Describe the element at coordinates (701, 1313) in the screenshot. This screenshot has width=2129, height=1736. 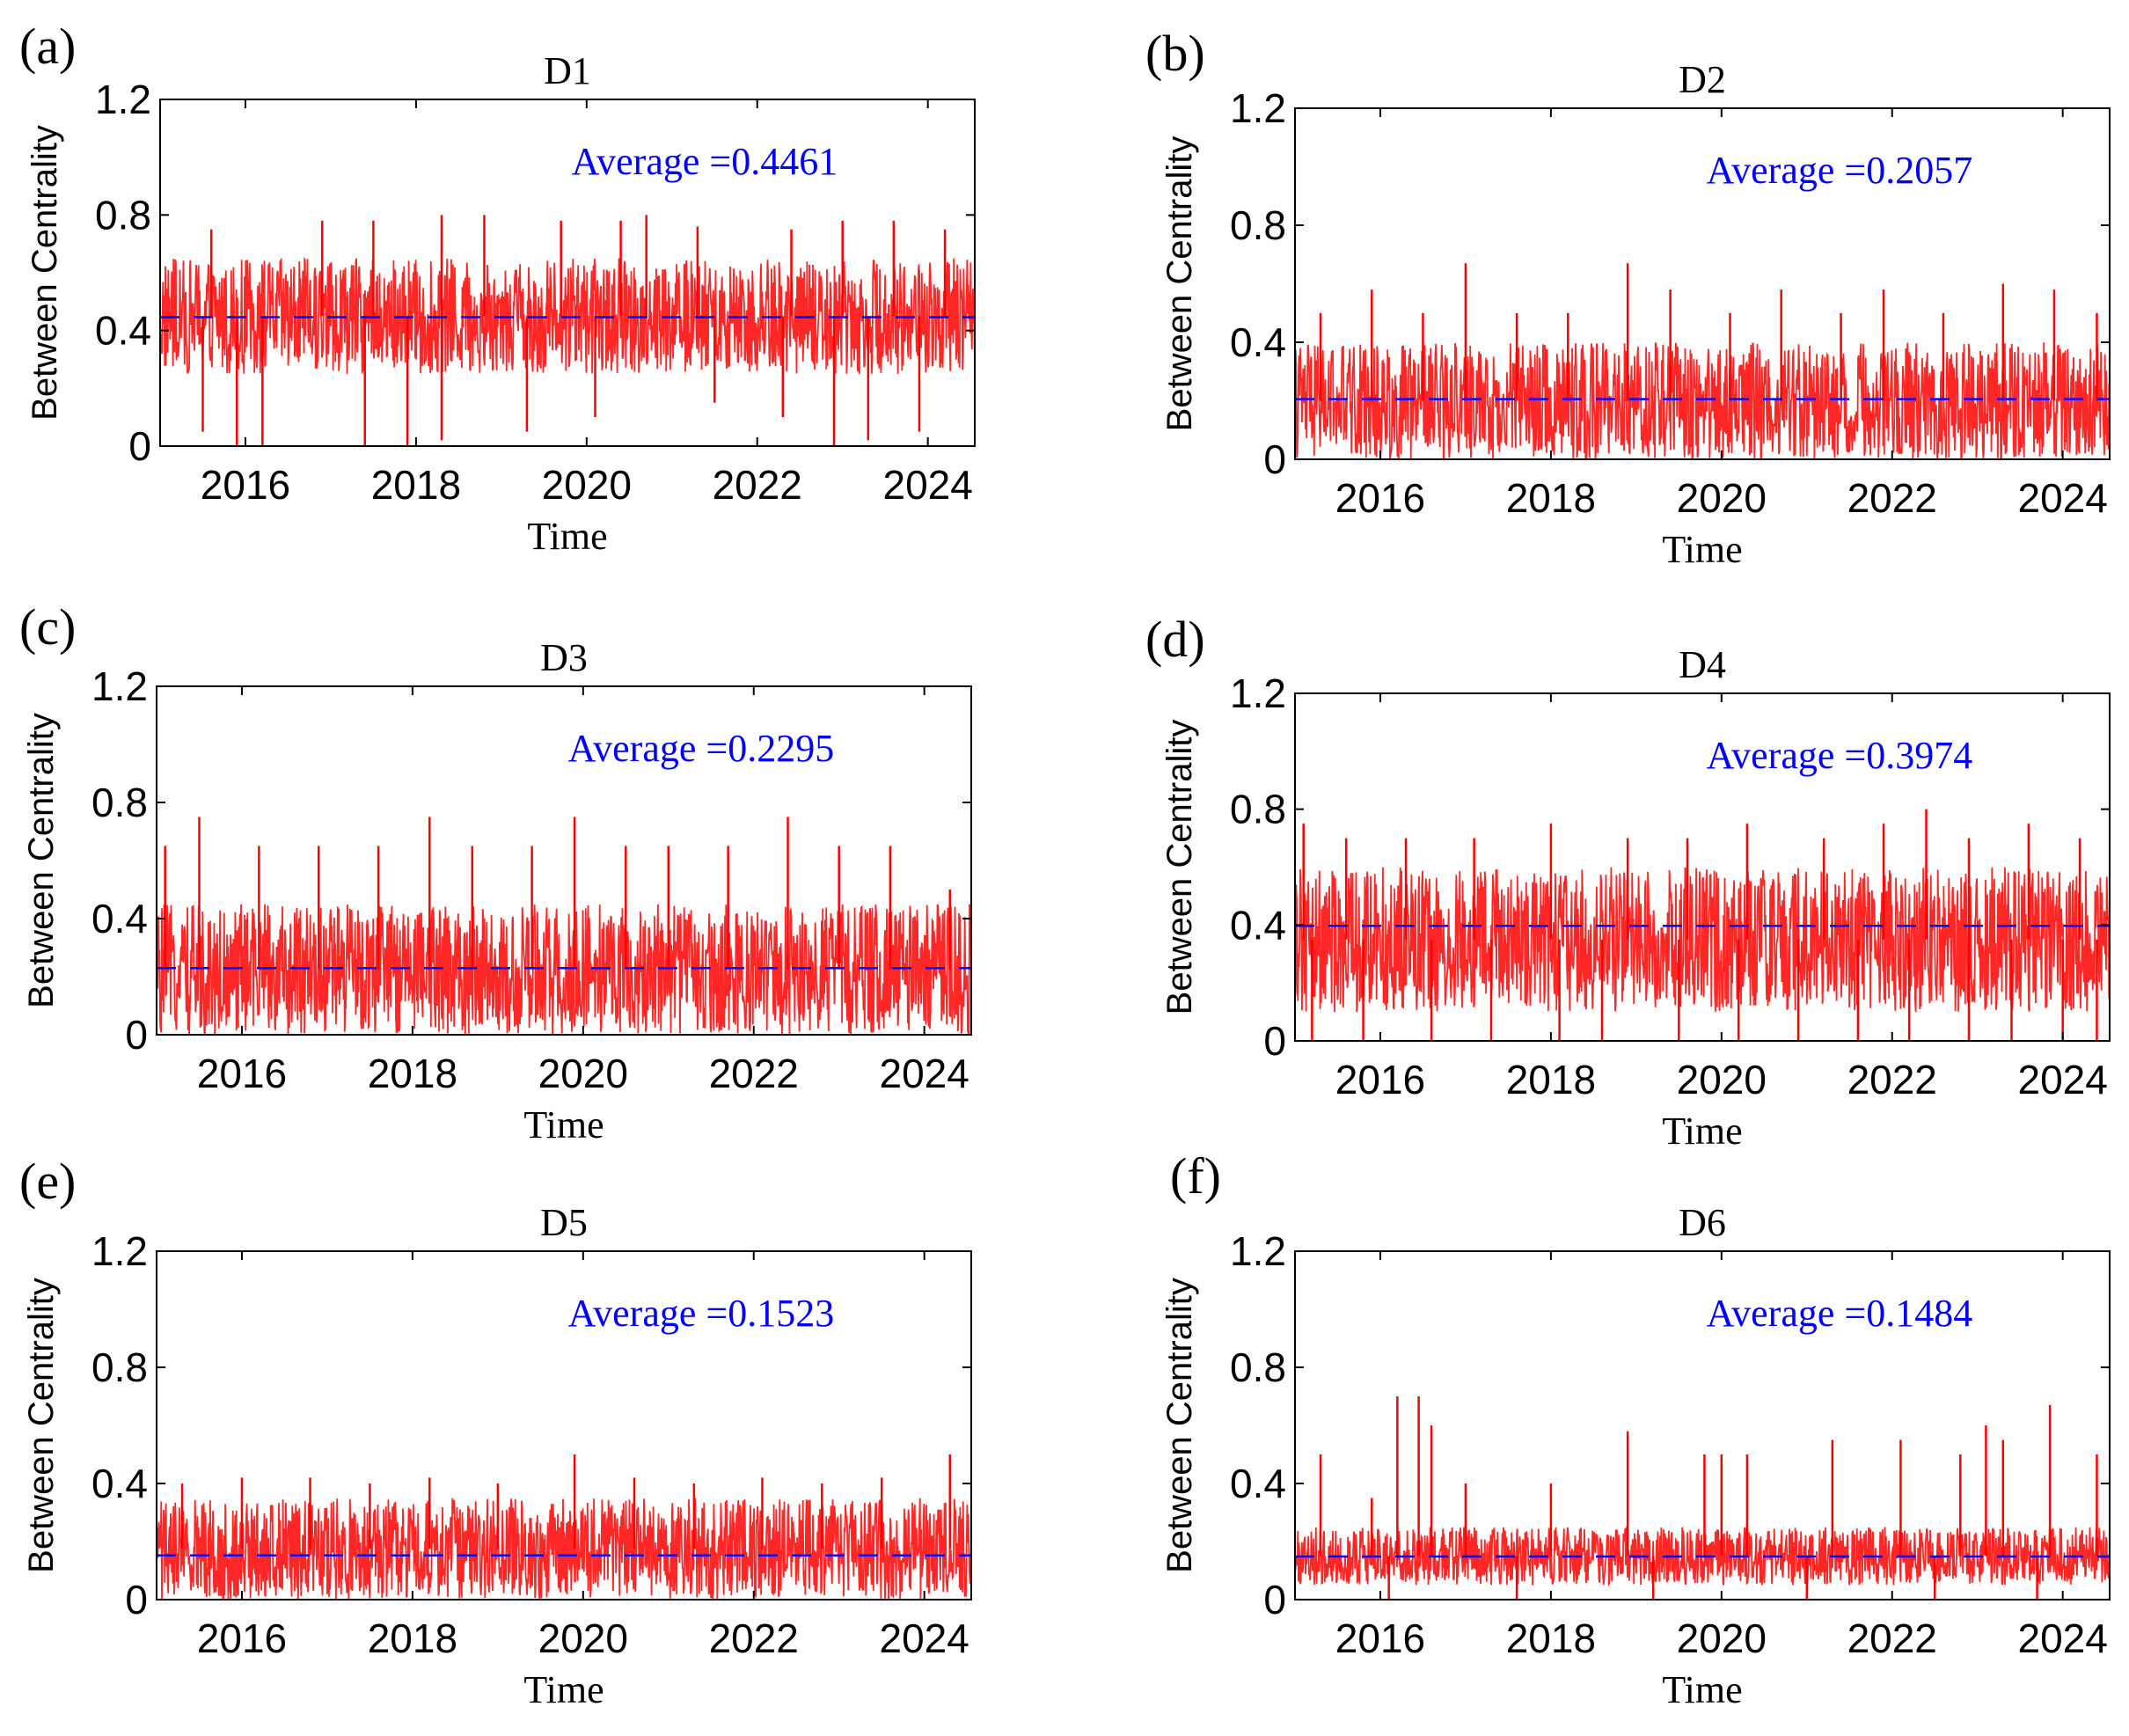
I see `panel-d5-average-label: Average =0.1523` at that location.